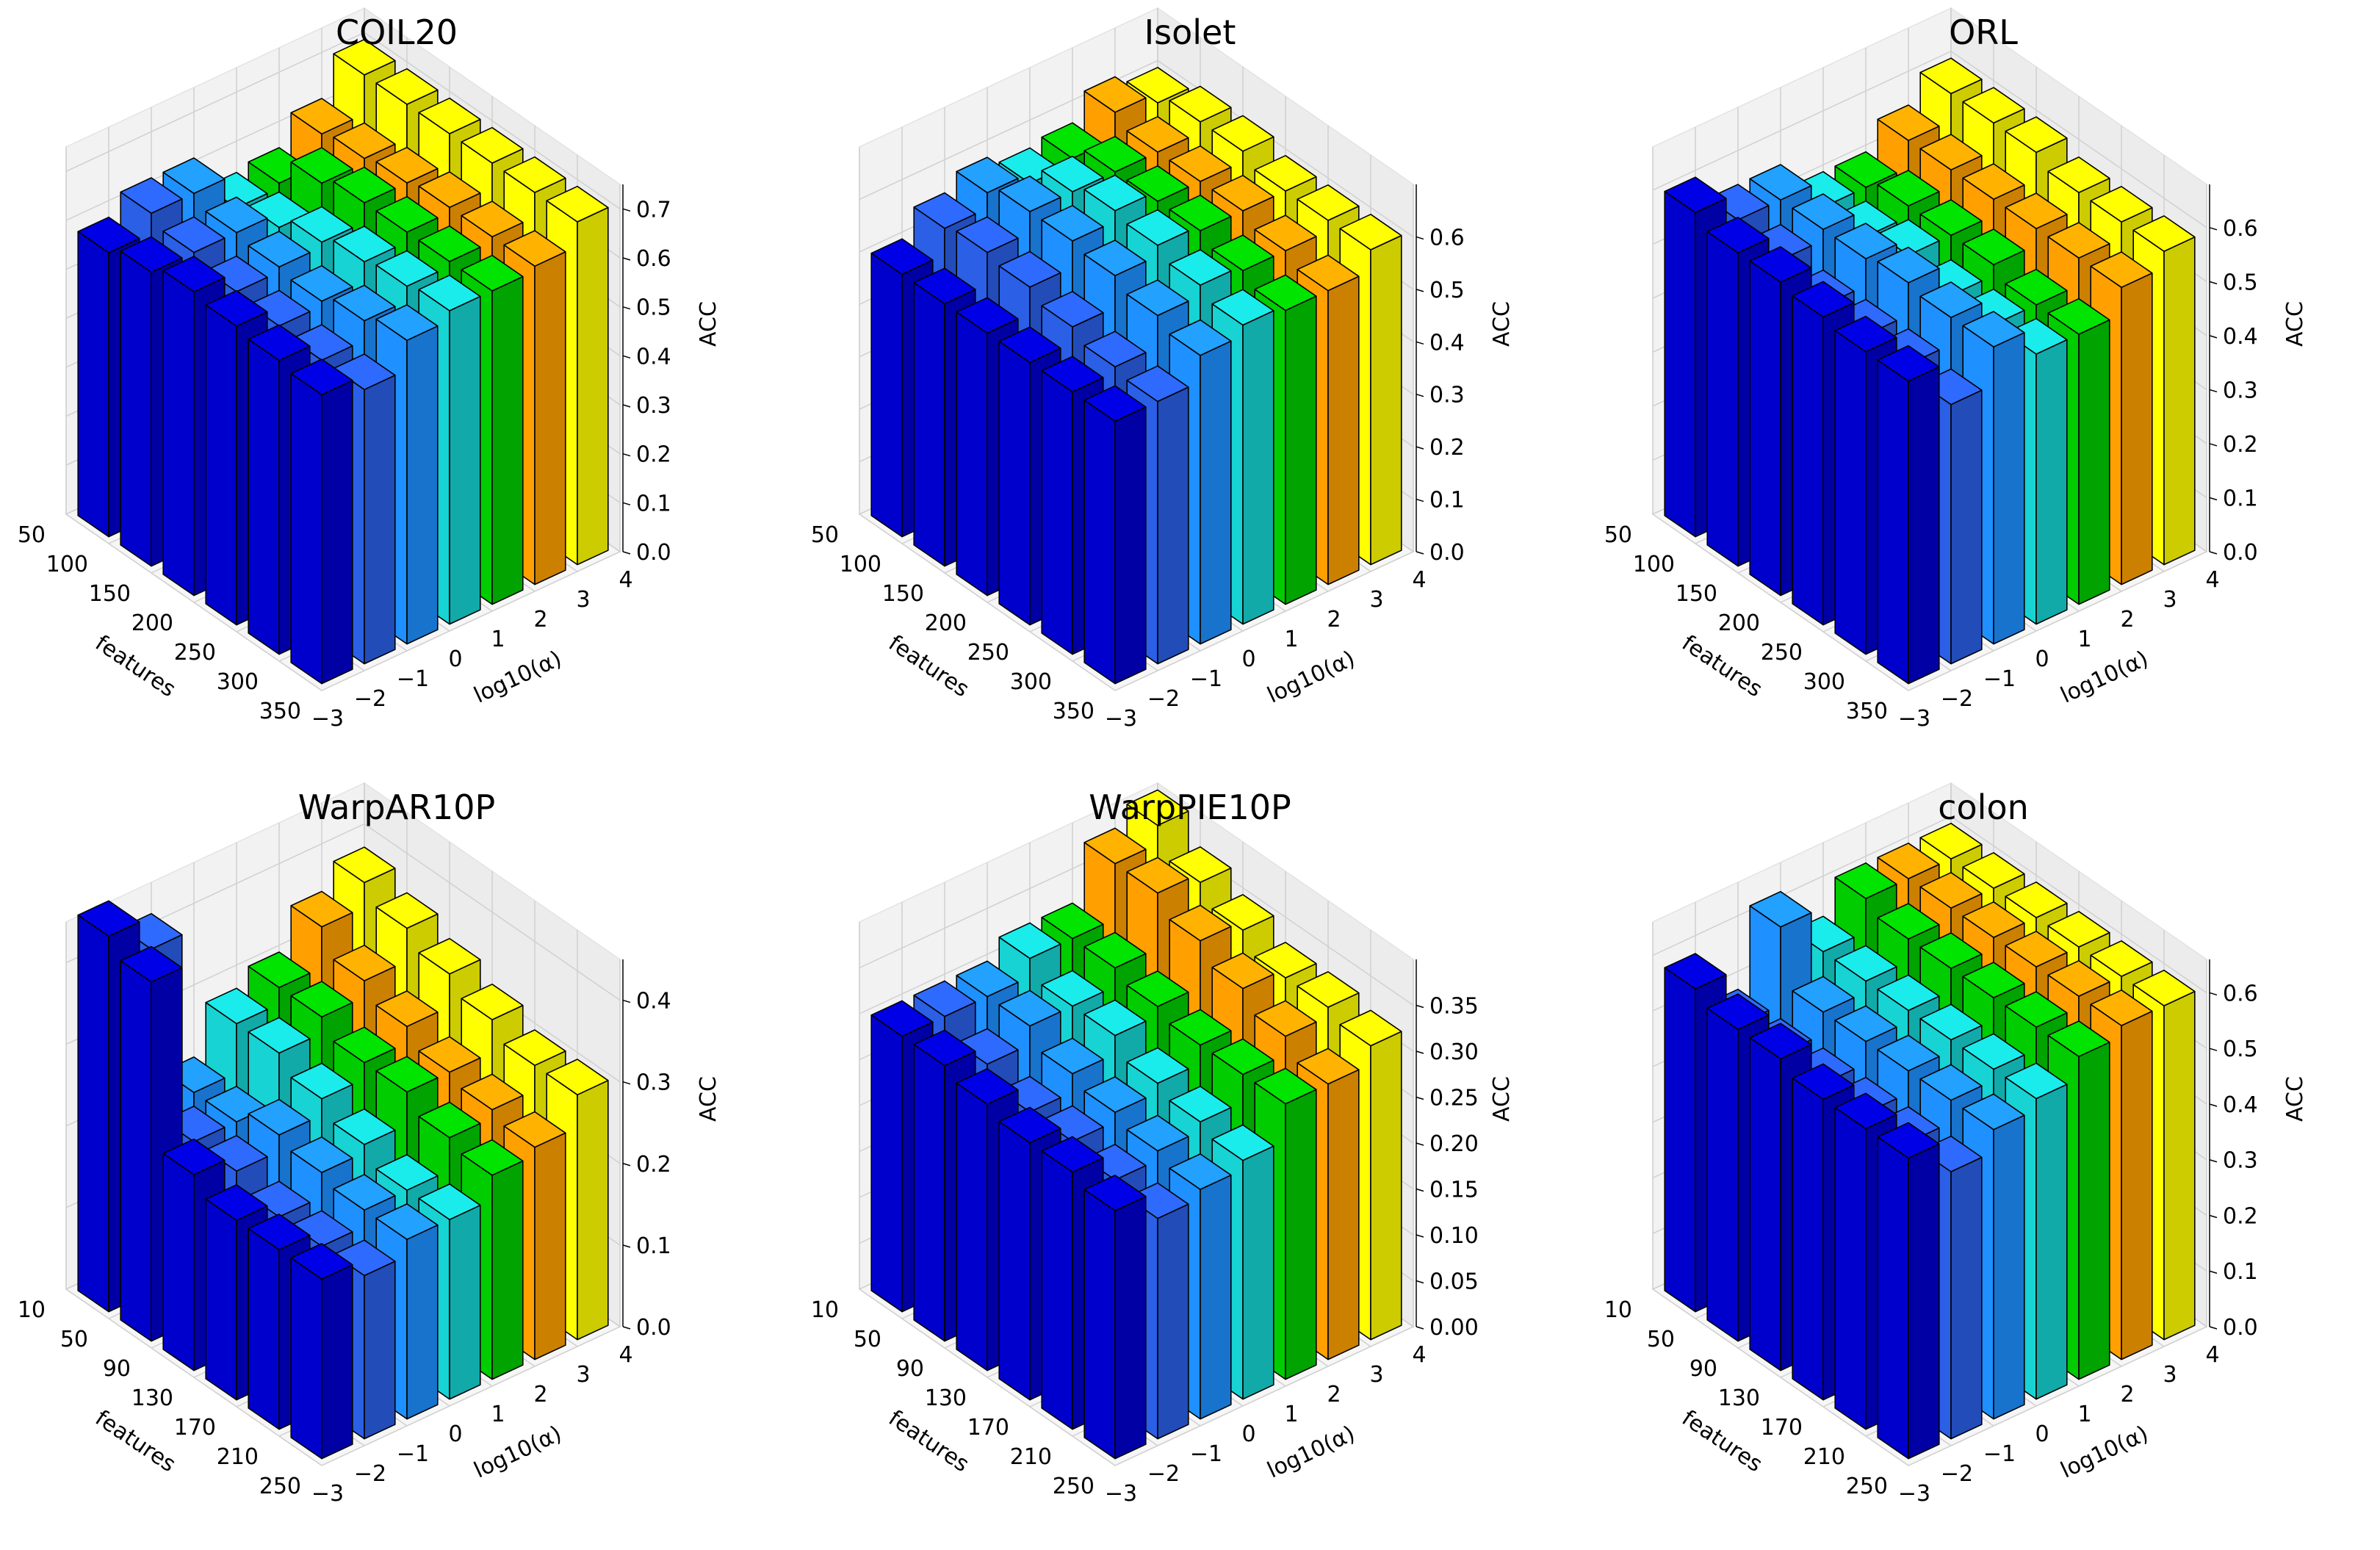 Image resolution: width=2380 pixels, height=1550 pixels. Describe the element at coordinates (1454, 1328) in the screenshot. I see `z-tick-label: 0.00` at that location.